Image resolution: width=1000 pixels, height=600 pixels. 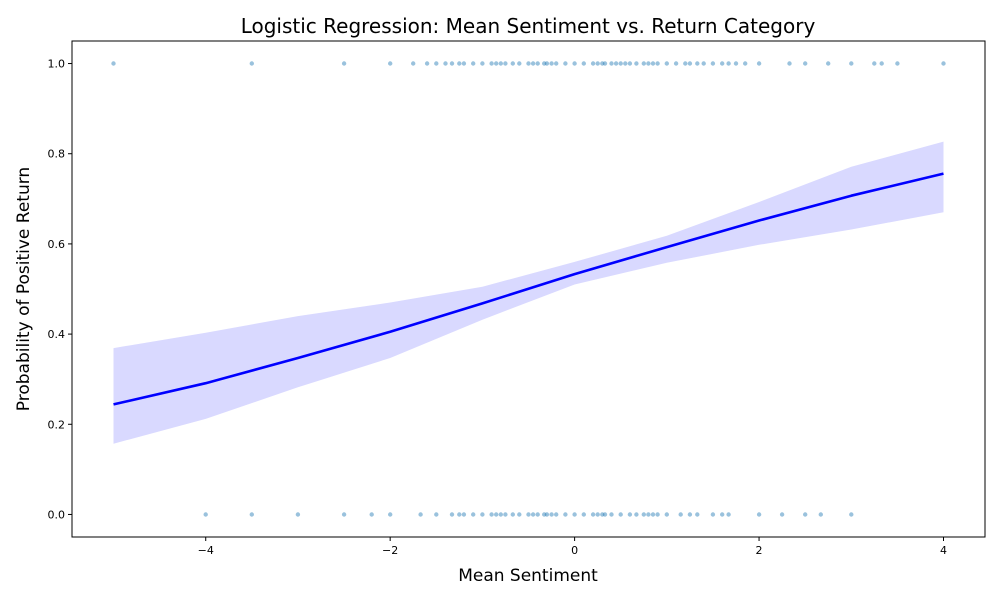 What do you see at coordinates (574, 550) in the screenshot?
I see `x-tick-label: 0` at bounding box center [574, 550].